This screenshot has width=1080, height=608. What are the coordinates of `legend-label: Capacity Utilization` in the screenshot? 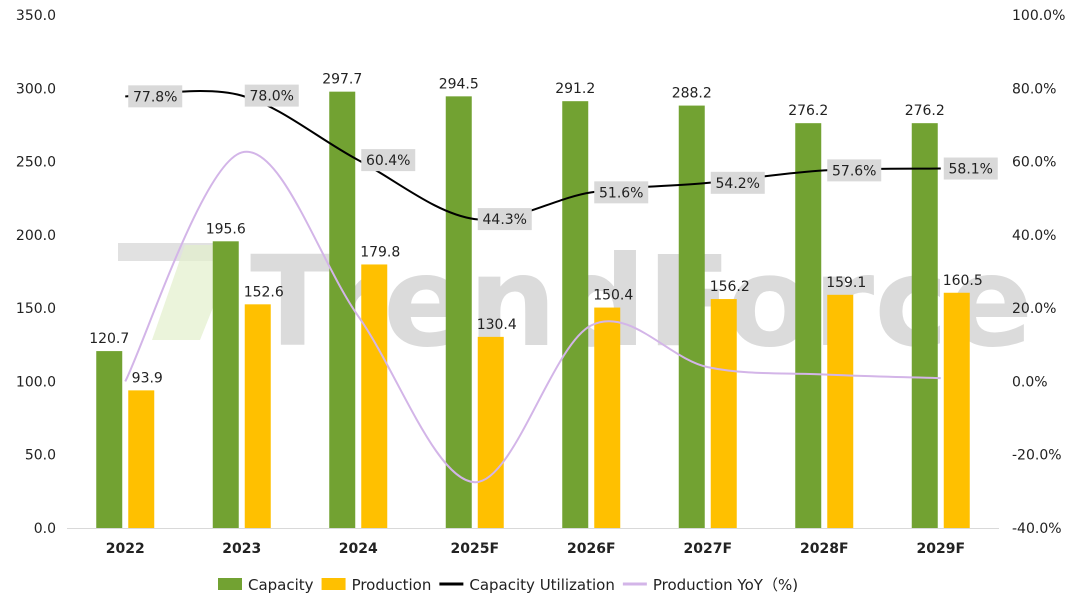 It's located at (541, 585).